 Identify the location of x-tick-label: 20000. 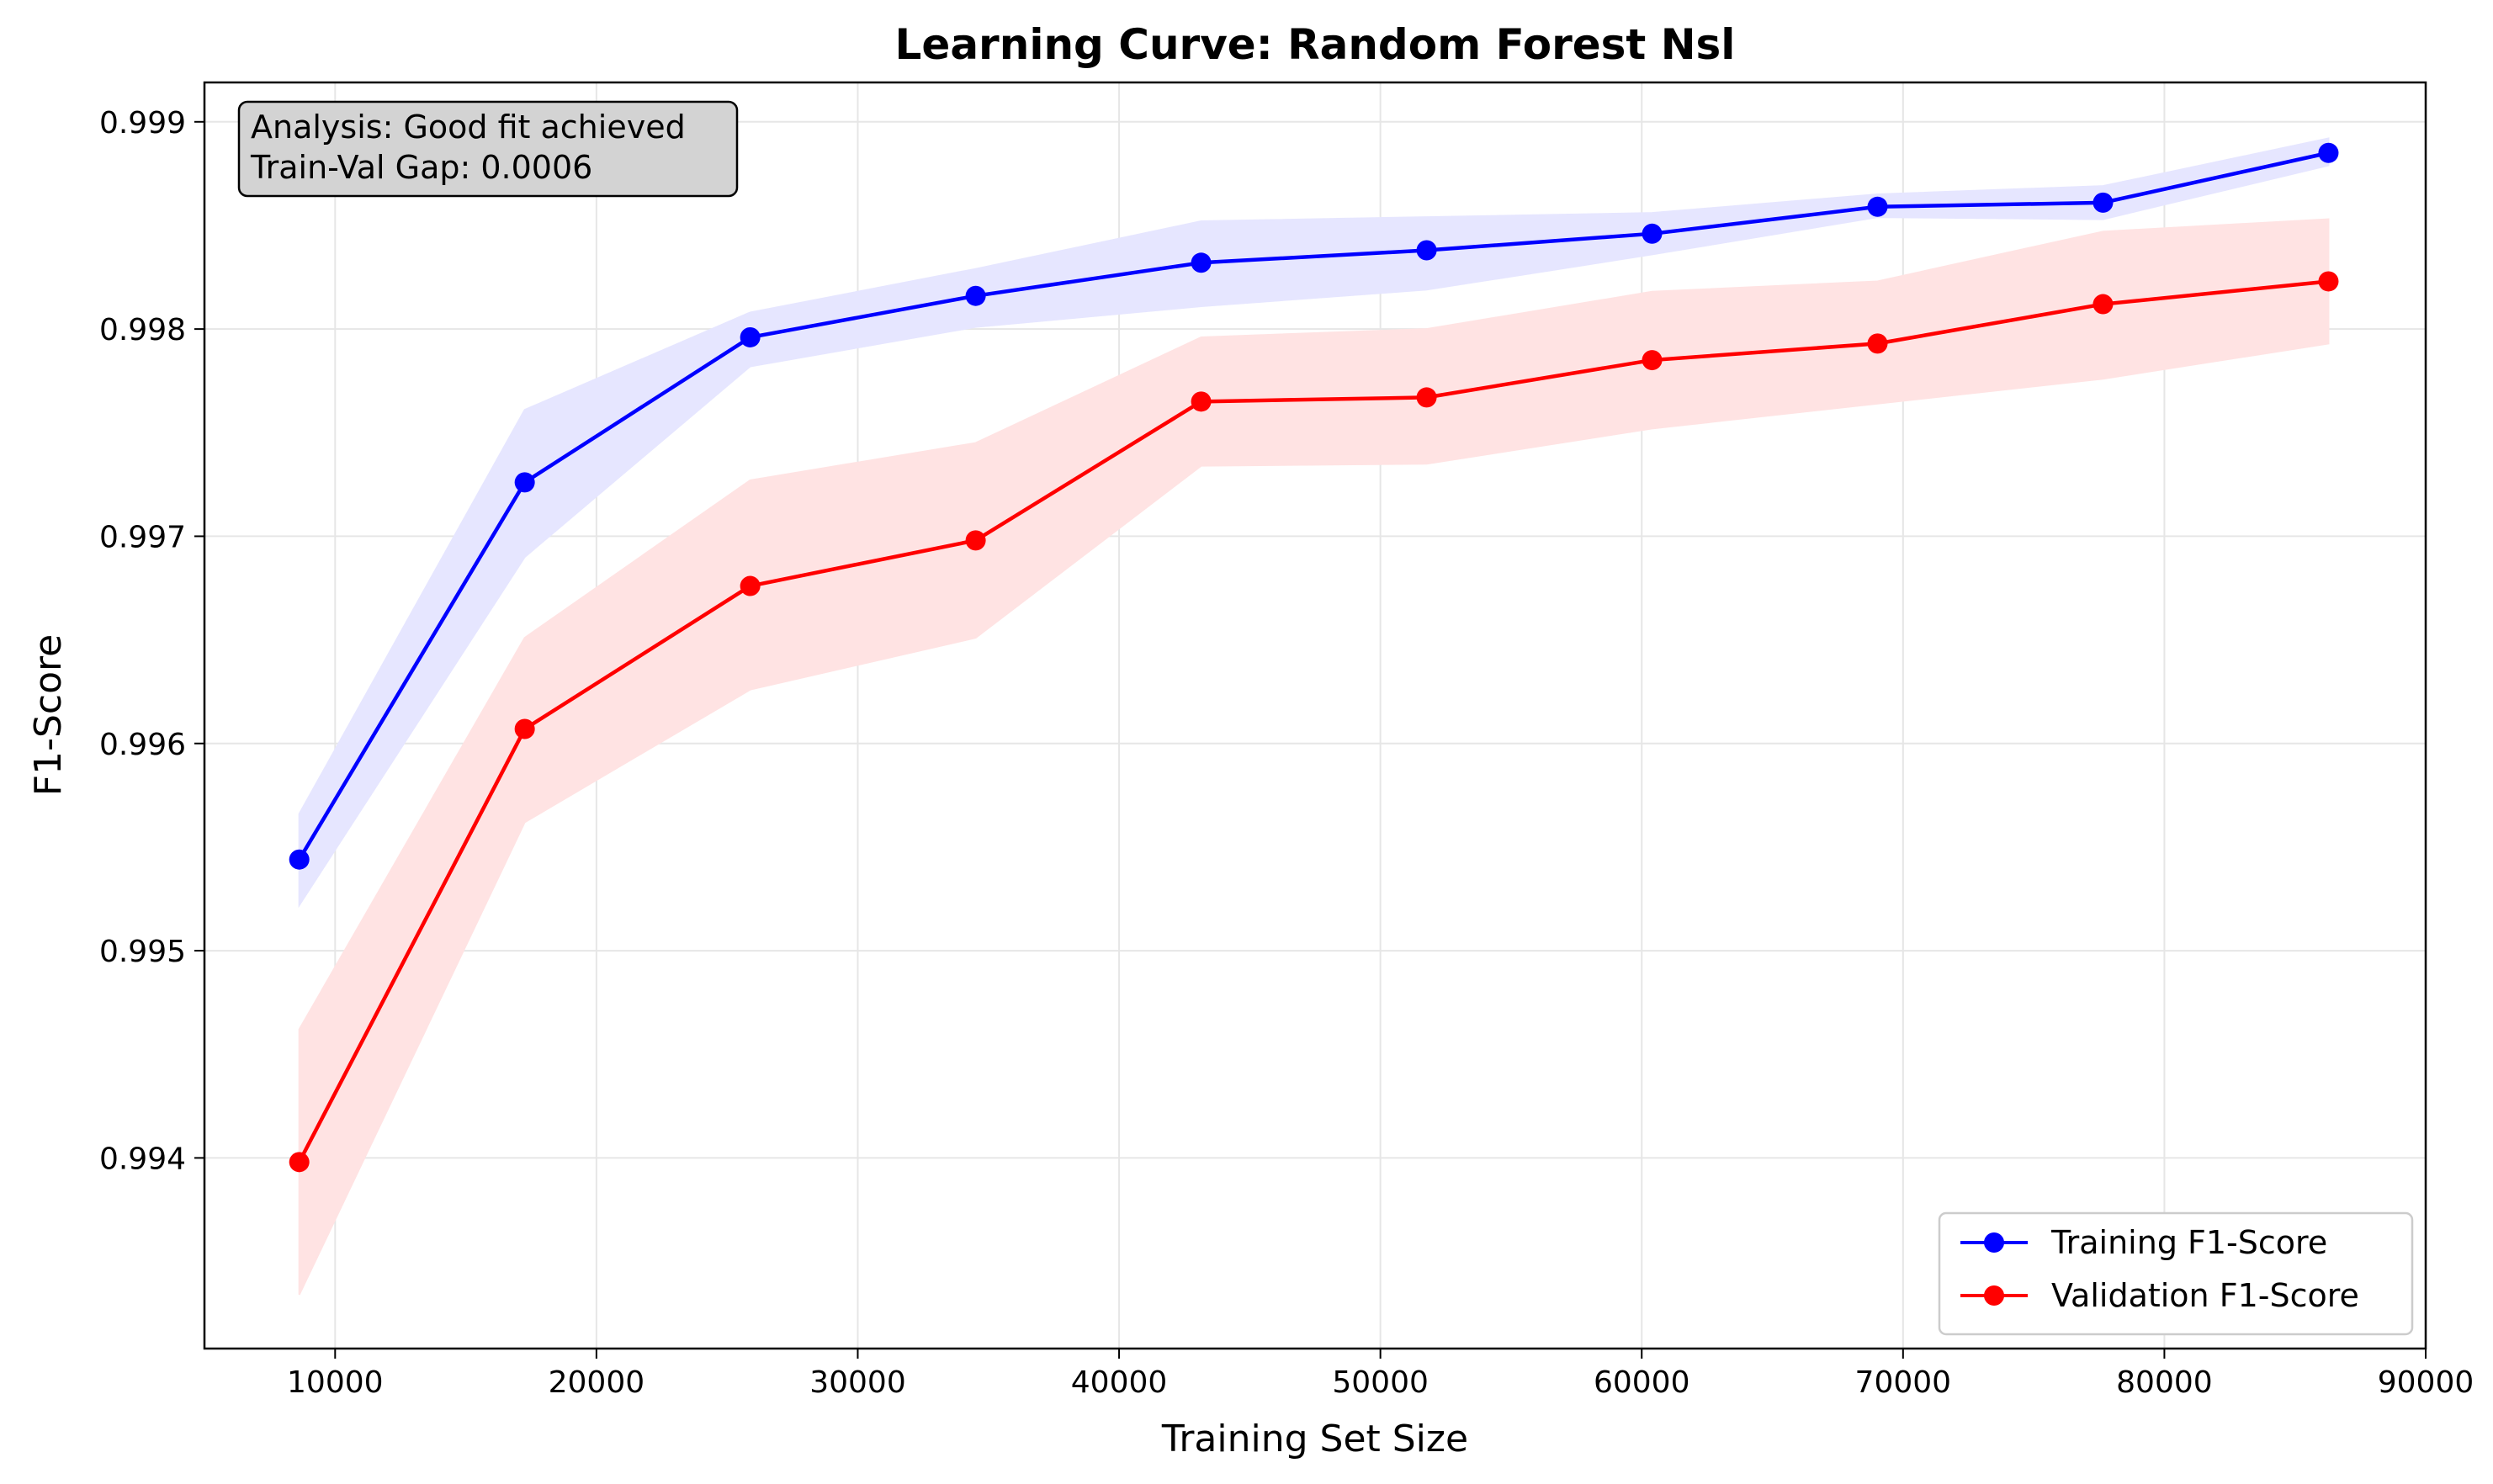
(597, 1382).